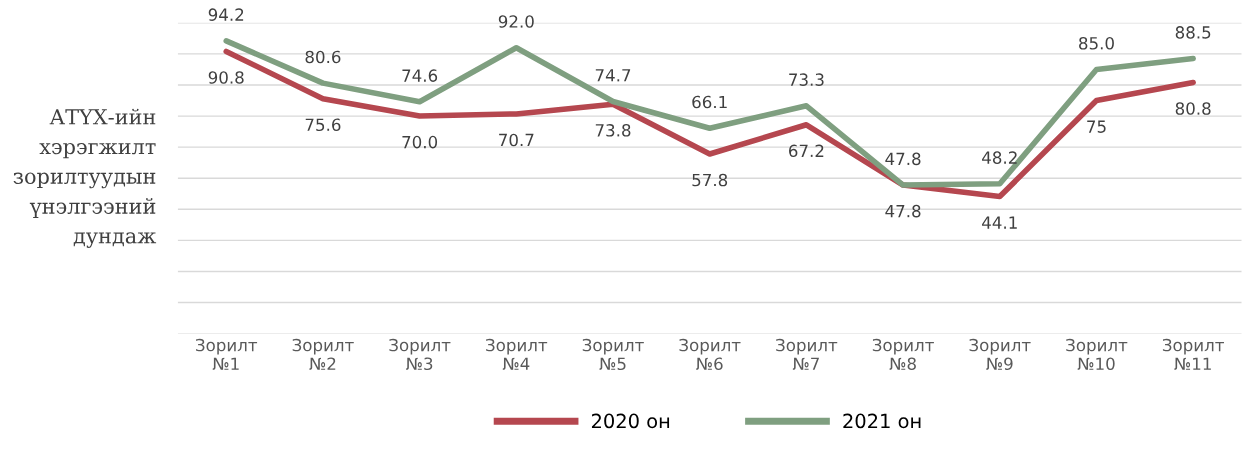 This screenshot has width=1244, height=457. I want to click on x-tick-label: Зорилт №10, so click(1097, 354).